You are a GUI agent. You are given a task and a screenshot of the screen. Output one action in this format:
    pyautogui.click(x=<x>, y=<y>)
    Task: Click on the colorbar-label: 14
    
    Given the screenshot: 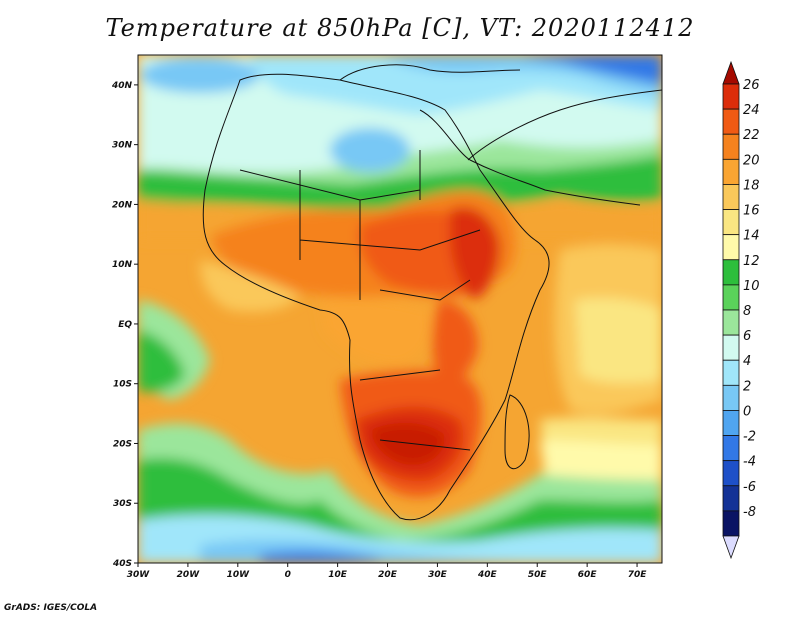 What is the action you would take?
    pyautogui.click(x=751, y=236)
    